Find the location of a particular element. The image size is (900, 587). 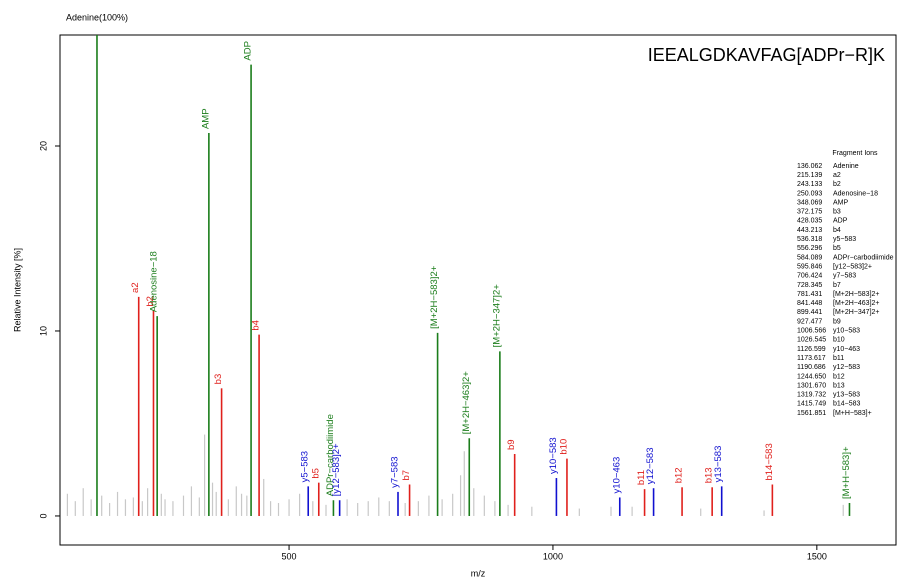

legend-mz: 1244.650 is located at coordinates (811, 376).